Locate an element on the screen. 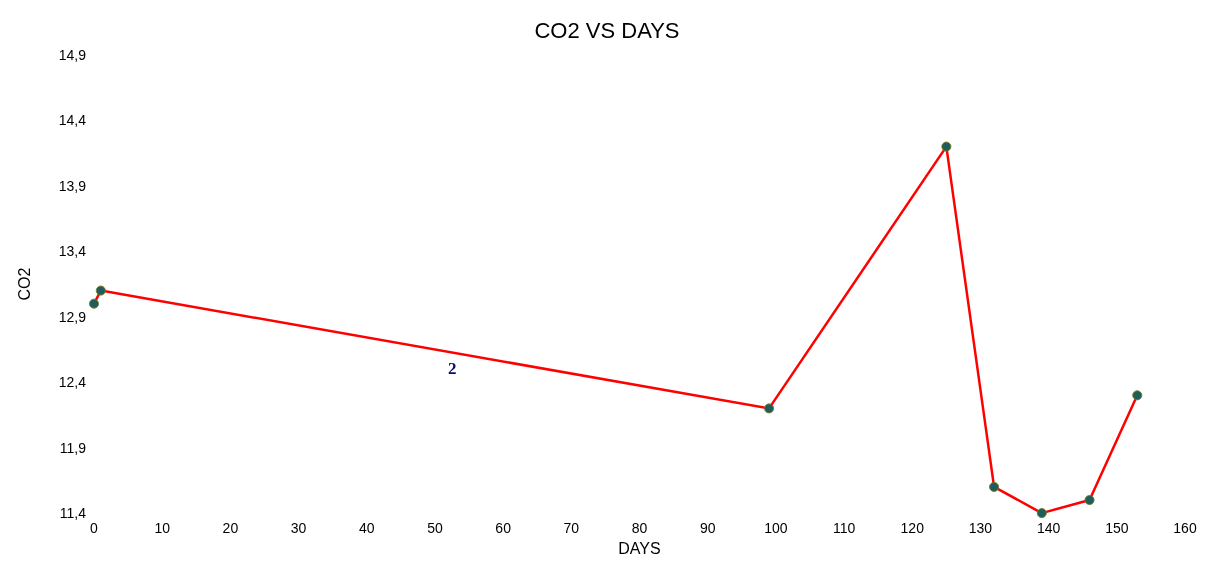 The width and height of the screenshot is (1214, 569). y-tick-label: 13,4 is located at coordinates (72, 251).